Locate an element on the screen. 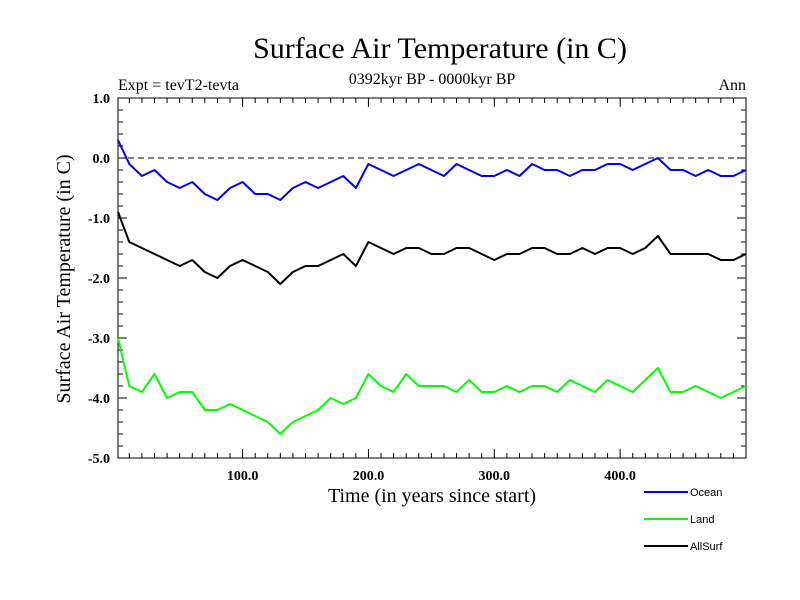 This screenshot has width=800, height=600. y-tick-label: 1.0 is located at coordinates (102, 99).